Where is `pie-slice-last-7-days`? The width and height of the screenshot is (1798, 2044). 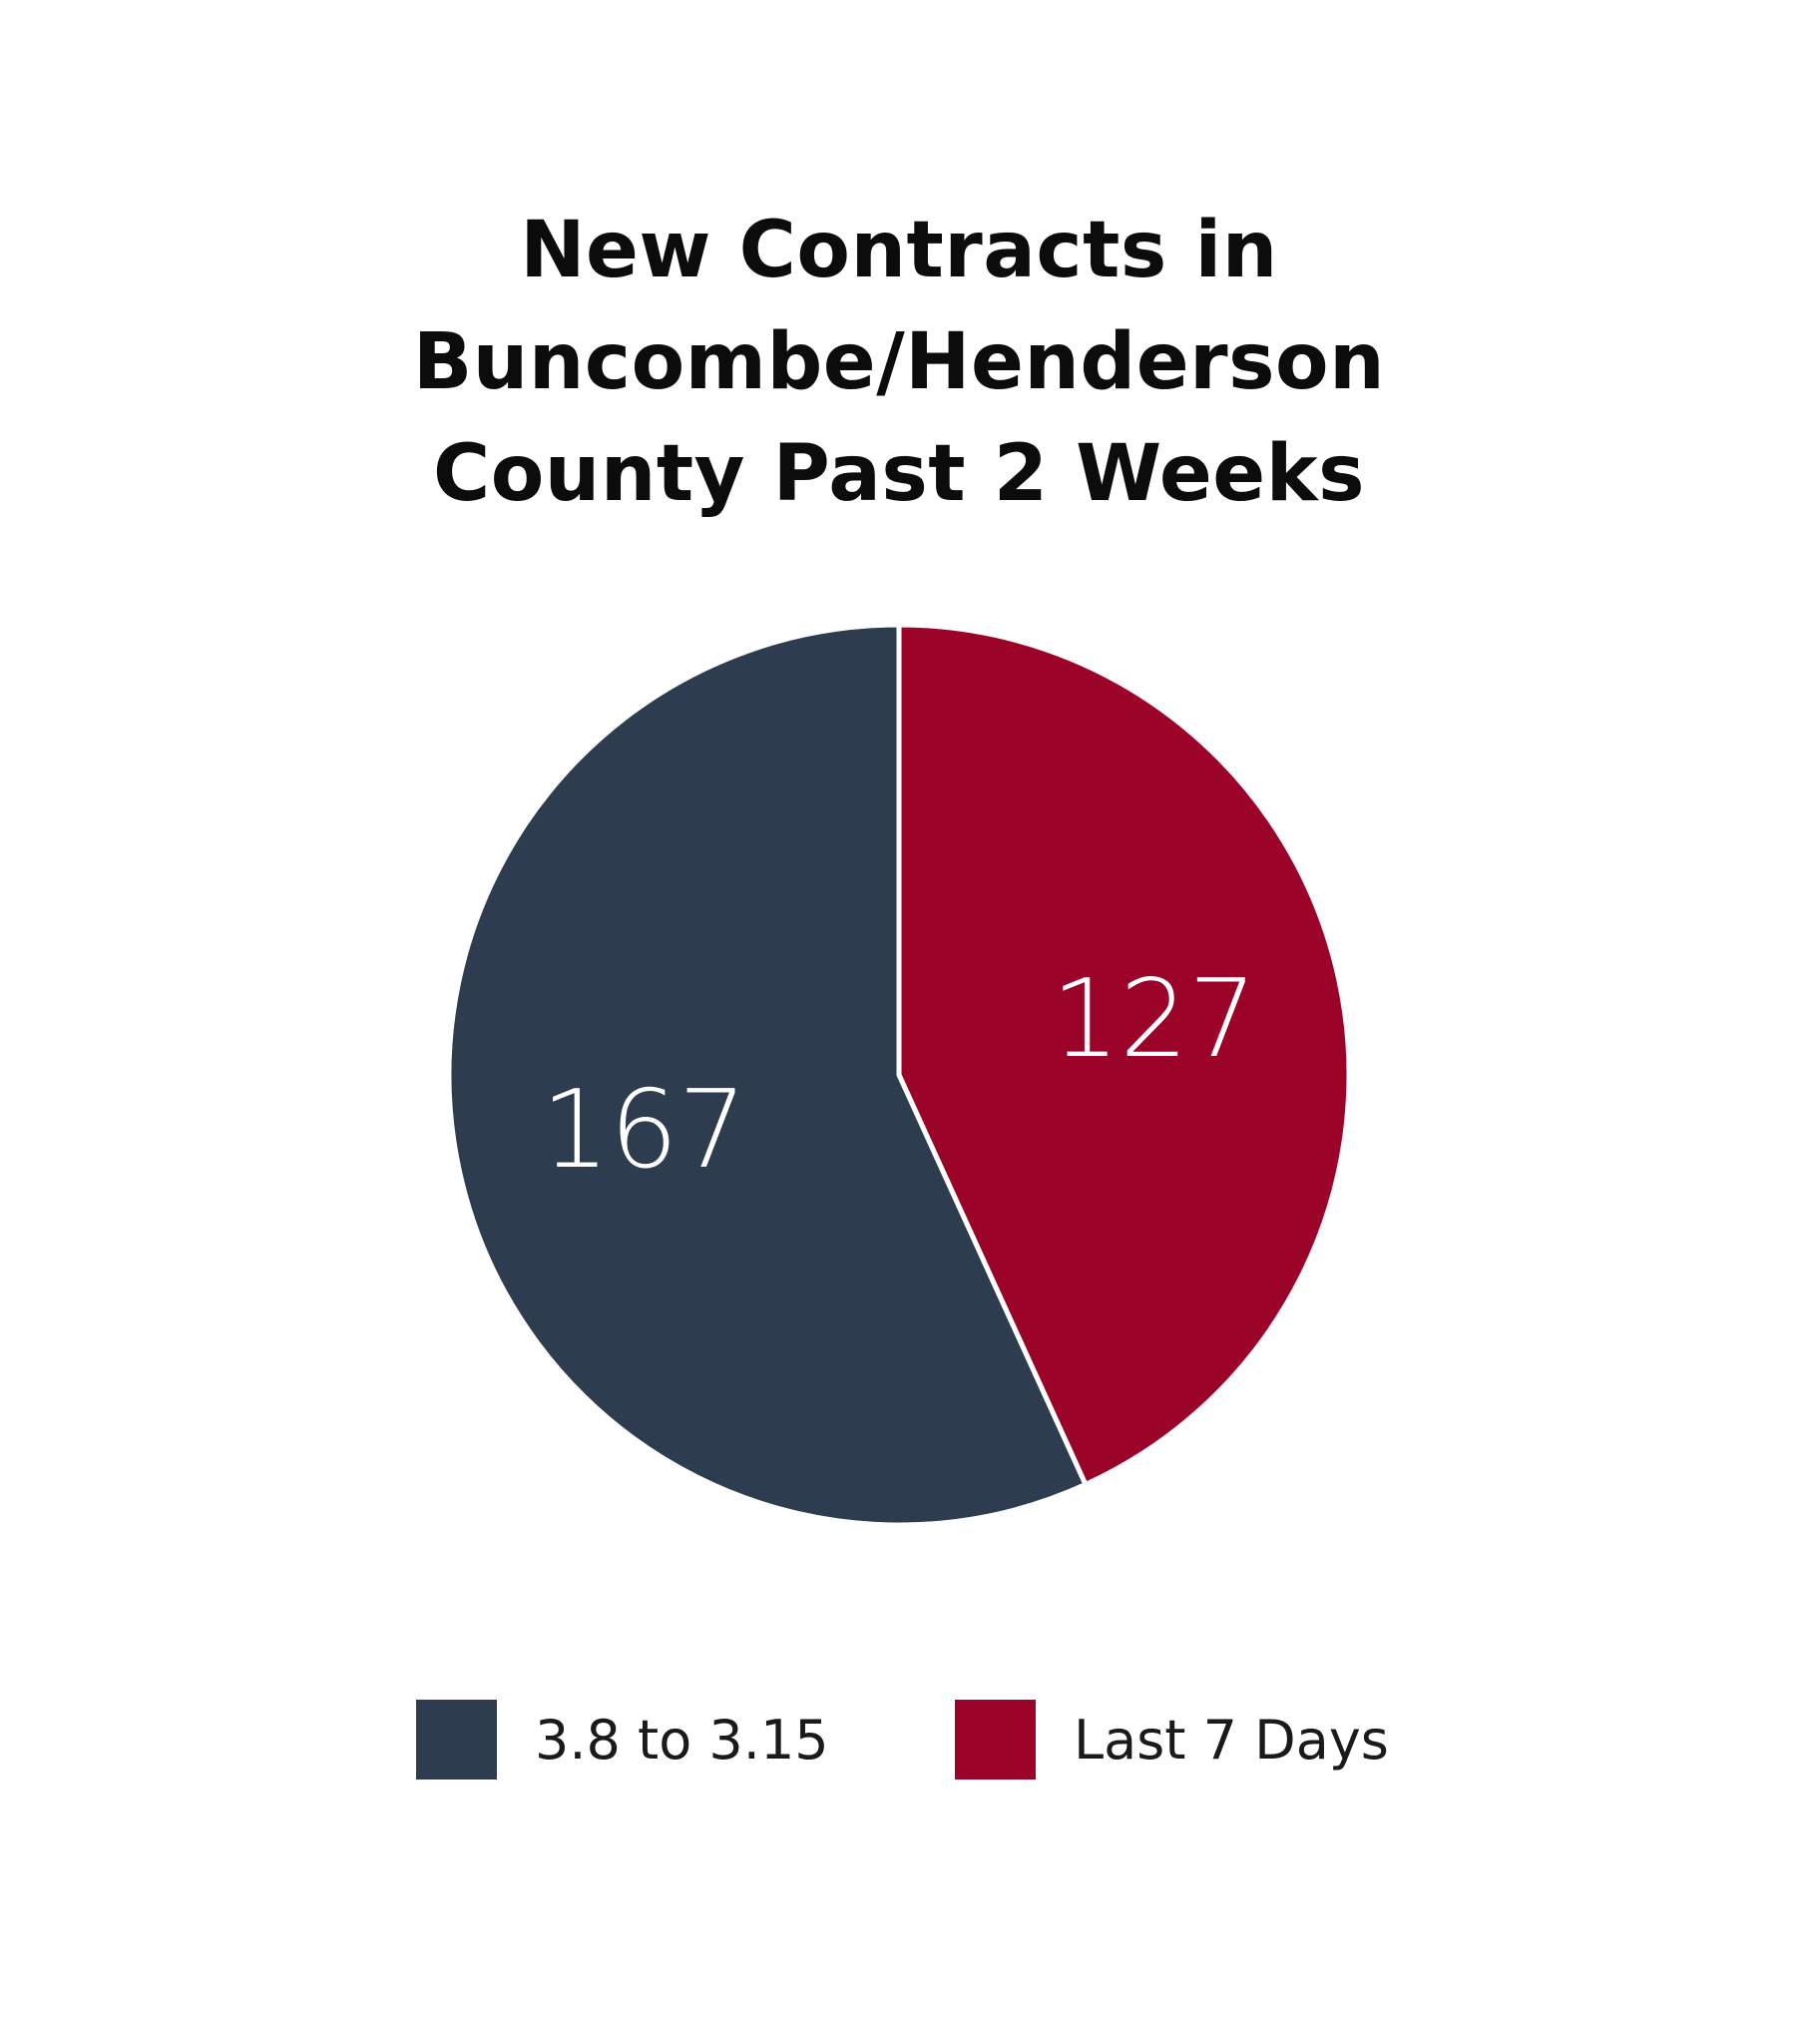
pie-slice-last-7-days is located at coordinates (1124, 1054).